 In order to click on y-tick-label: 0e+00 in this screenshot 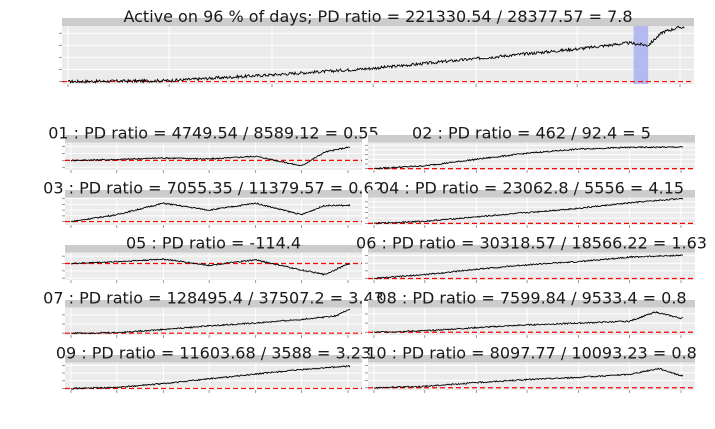, I will do `click(34, 2)`.